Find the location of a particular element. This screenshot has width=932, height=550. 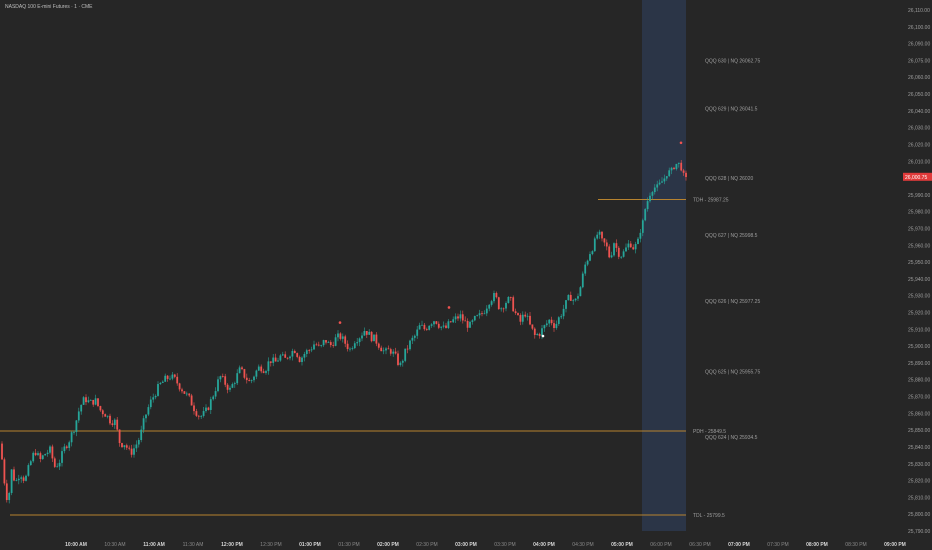

y-tick-label: 26,100.00 is located at coordinates (919, 28).